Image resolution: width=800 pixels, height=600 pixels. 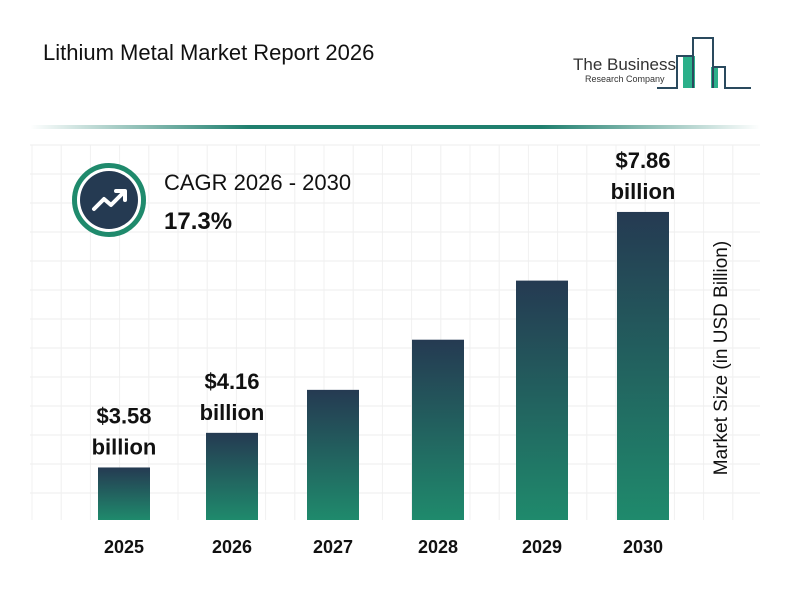 What do you see at coordinates (232, 476) in the screenshot?
I see `bar-2026` at bounding box center [232, 476].